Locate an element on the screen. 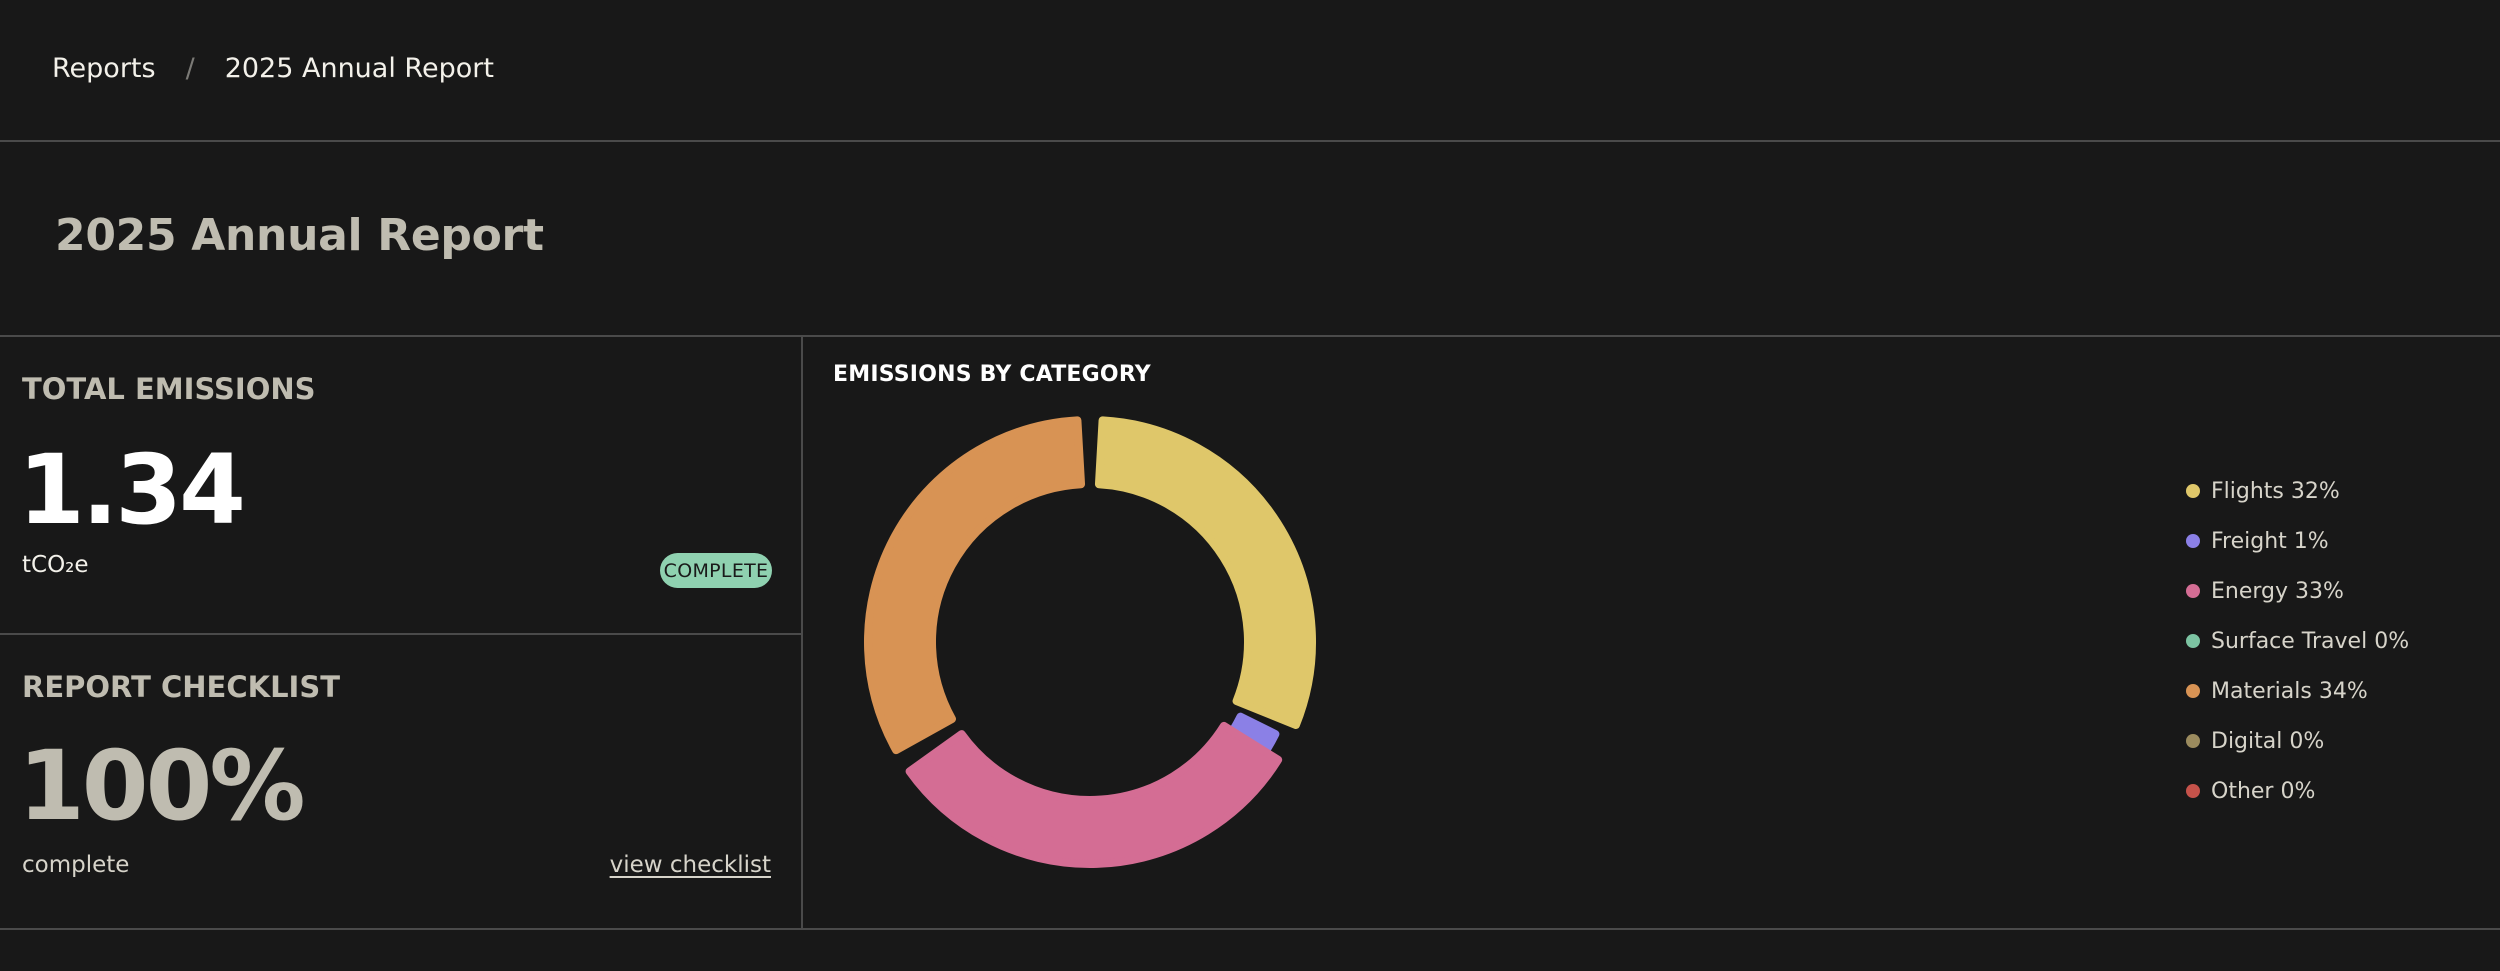  legend-item-flights: Flights 32% is located at coordinates (2297, 491).